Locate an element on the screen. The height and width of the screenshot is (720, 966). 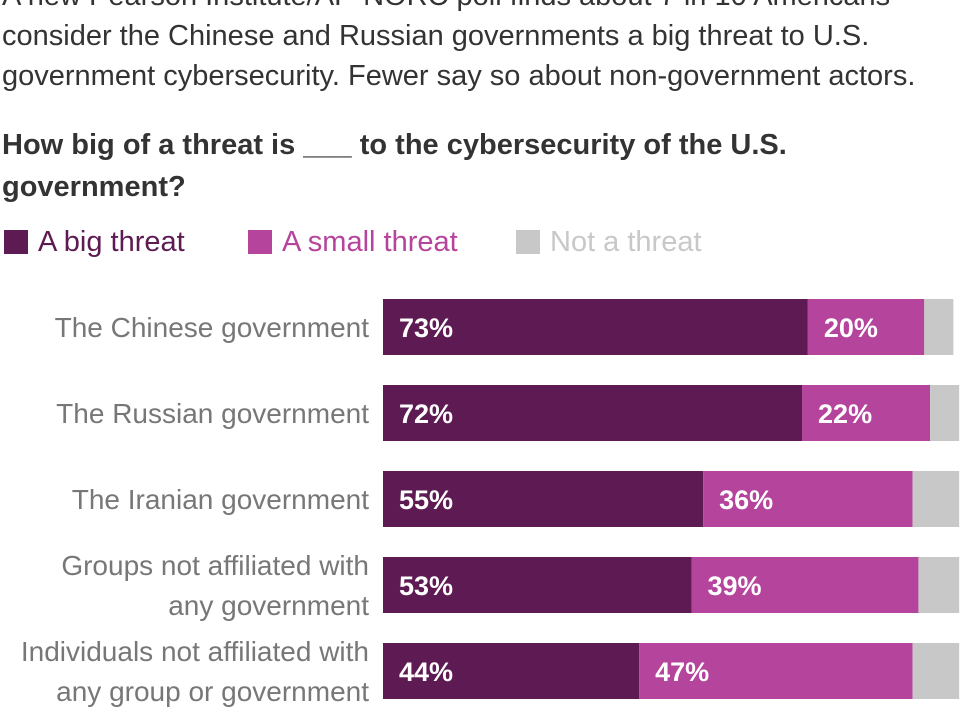
category-label-1: The Chinese government is located at coordinates (212, 327).